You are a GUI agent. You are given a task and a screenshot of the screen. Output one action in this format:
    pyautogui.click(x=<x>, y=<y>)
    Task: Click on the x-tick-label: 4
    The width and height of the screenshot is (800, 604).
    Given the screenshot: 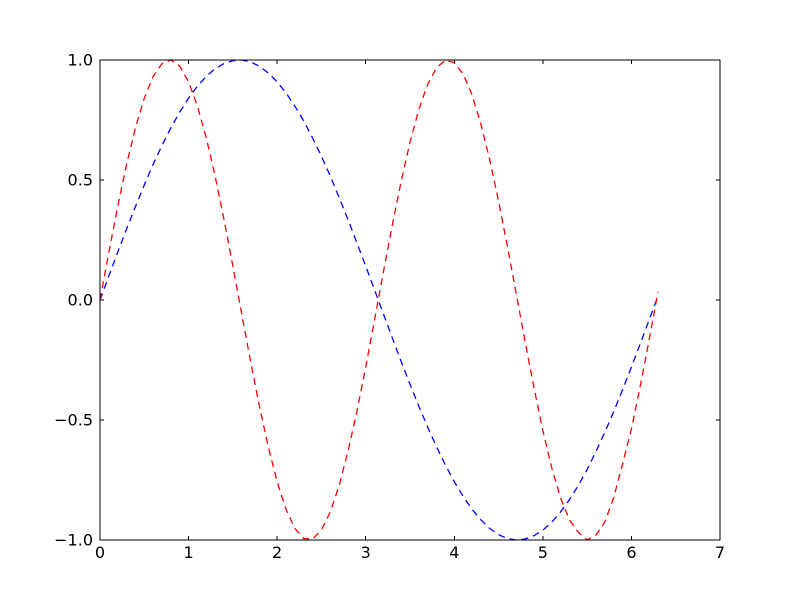 What is the action you would take?
    pyautogui.click(x=454, y=552)
    